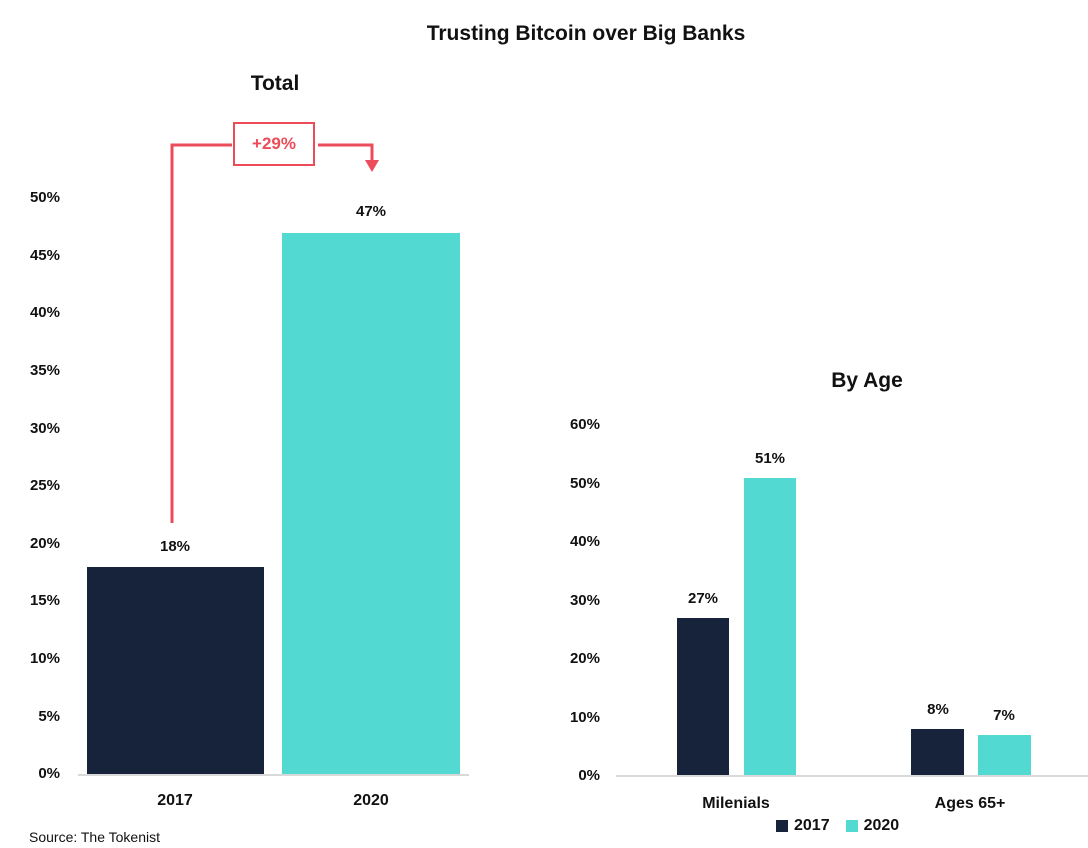  I want to click on legend-label-2017: 2017, so click(812, 825).